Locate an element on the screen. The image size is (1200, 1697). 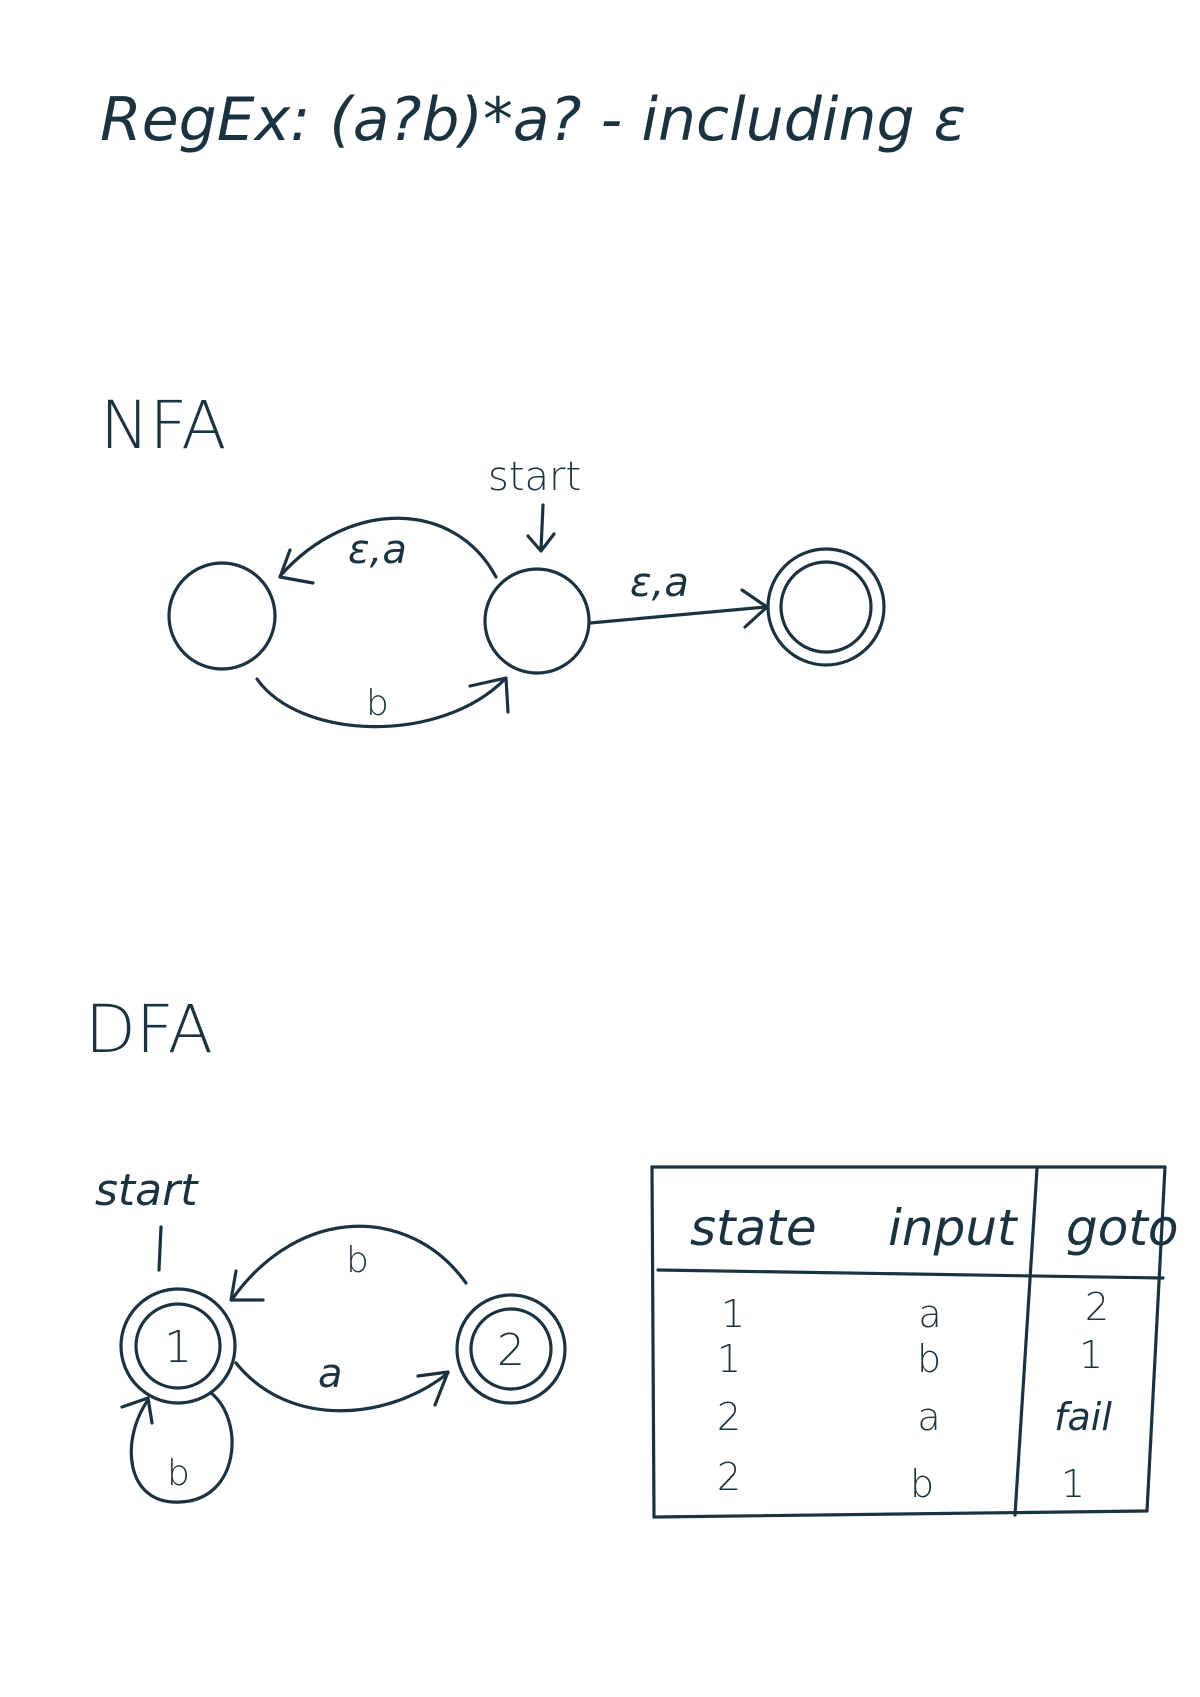
page-title: RegEx: (a?b)*a? - including ε is located at coordinates (533, 120).